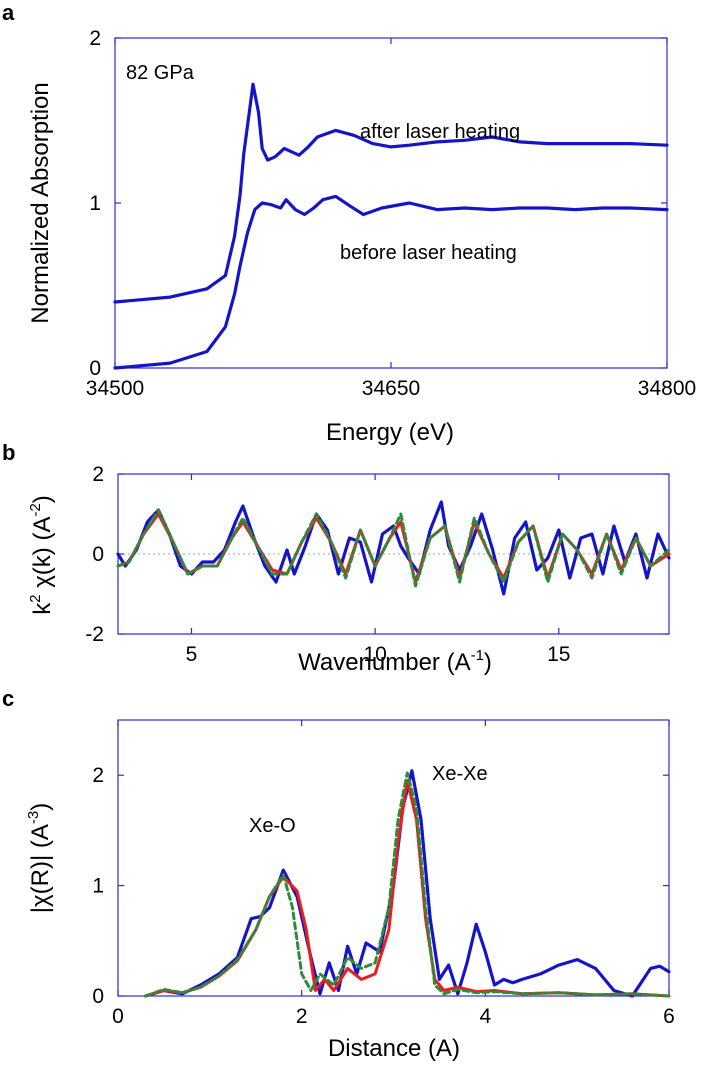 This screenshot has height=1071, width=706. I want to click on panel-c-ylabel-end: ), so click(40, 807).